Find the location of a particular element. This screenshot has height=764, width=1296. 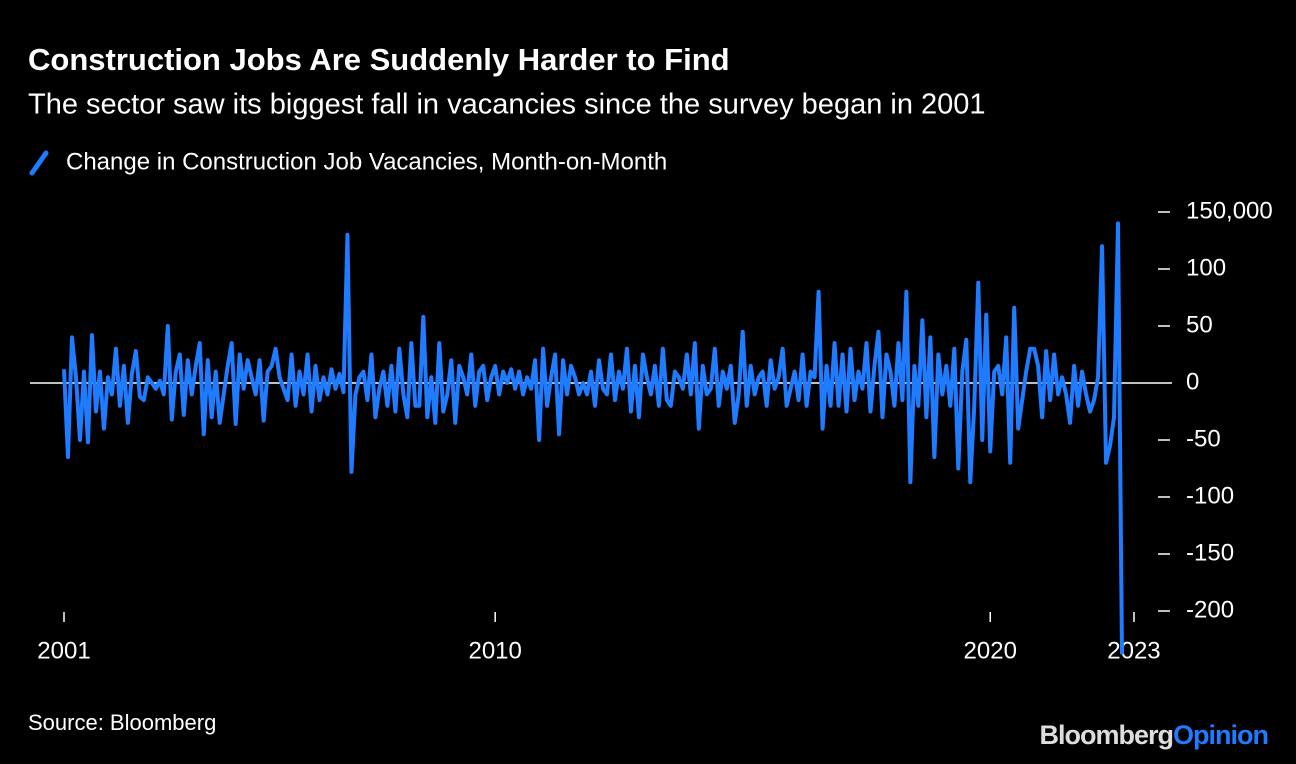

brand-section: Opinion is located at coordinates (1220, 735).